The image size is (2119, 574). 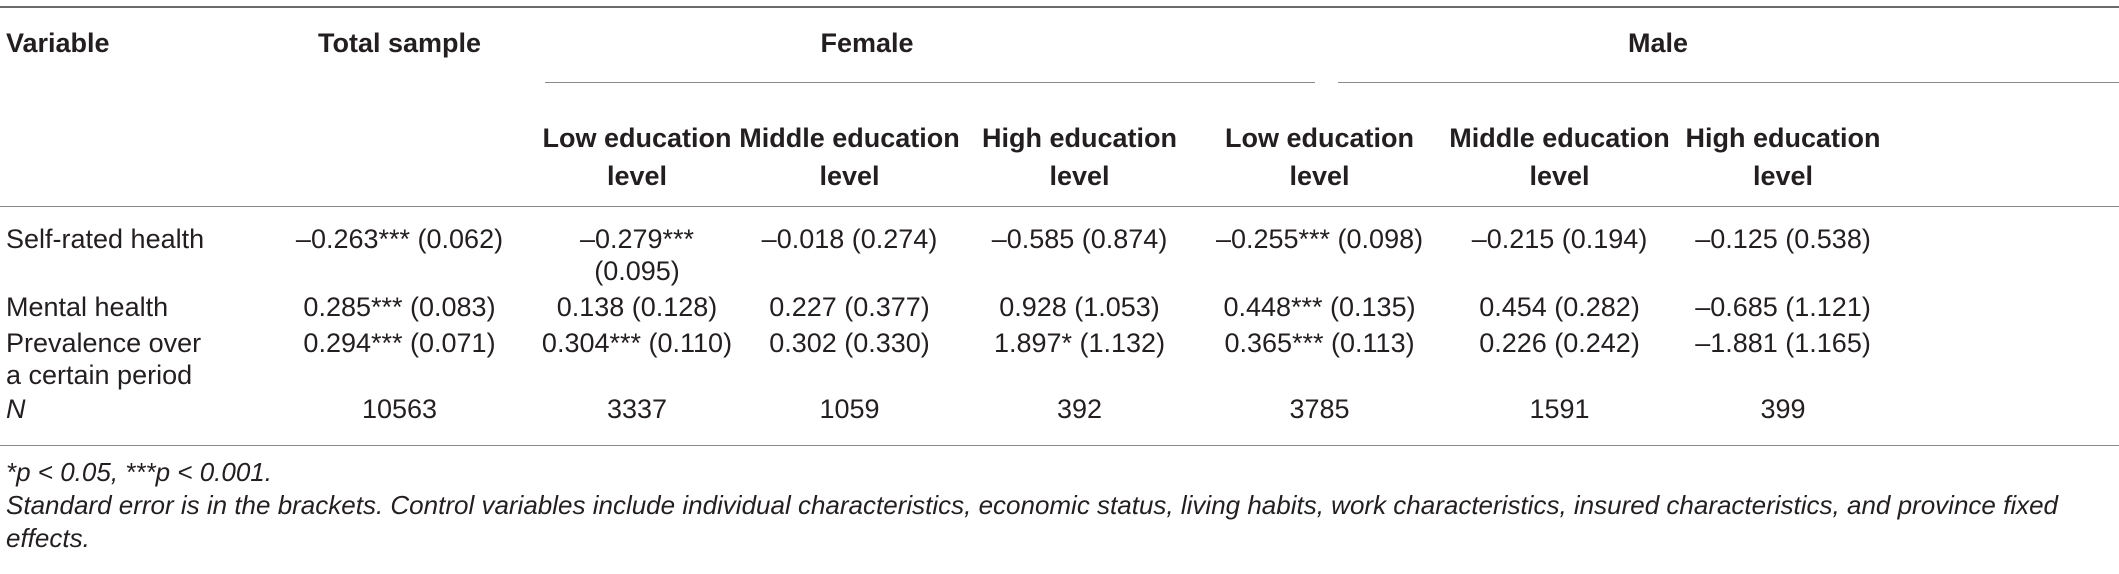 What do you see at coordinates (1783, 239) in the screenshot?
I see `table-cell: –0.125 (0.538)` at bounding box center [1783, 239].